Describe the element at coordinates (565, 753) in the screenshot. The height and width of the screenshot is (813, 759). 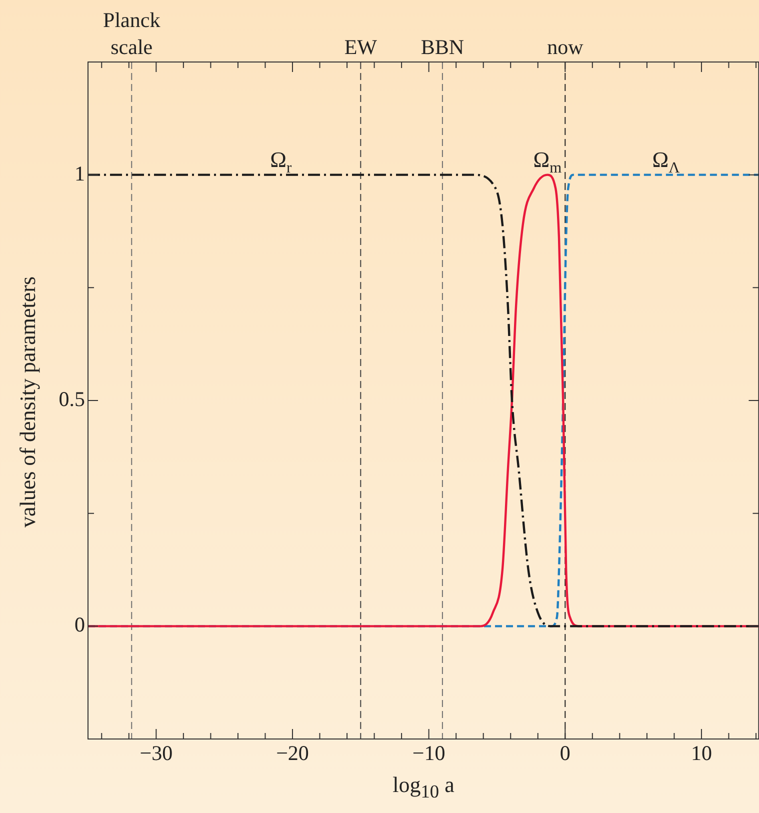
I see `x-tick-label: 0` at that location.